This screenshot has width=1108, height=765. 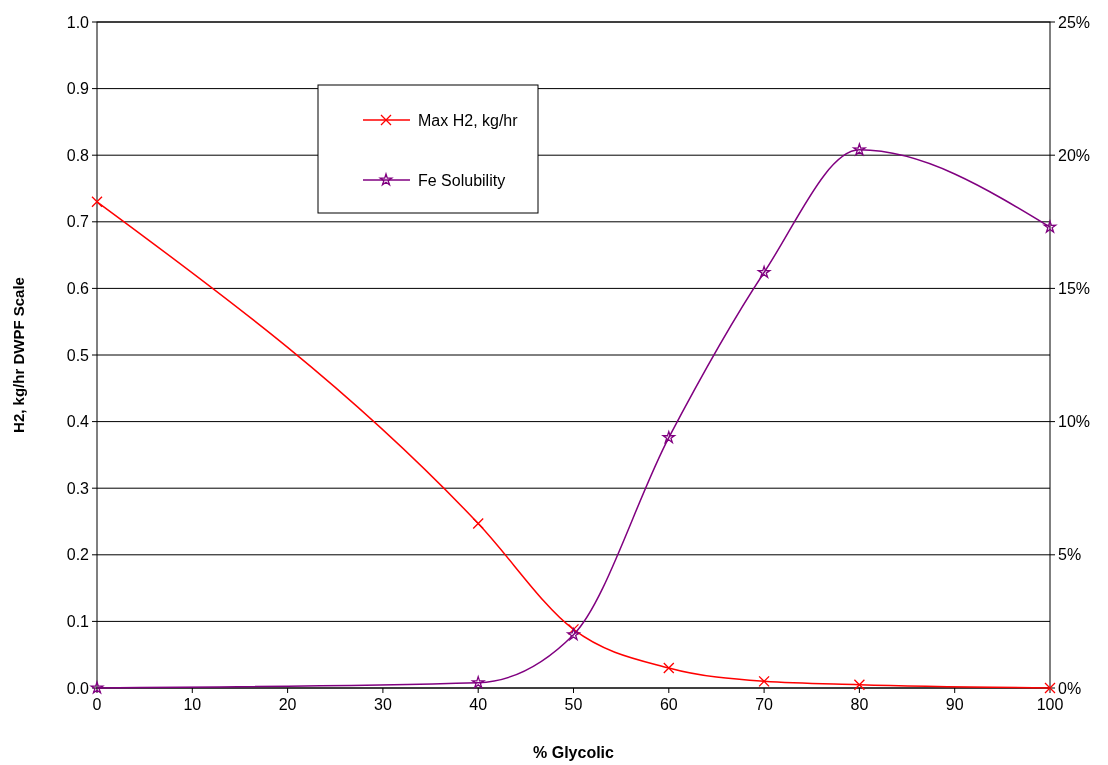 I want to click on y2-tick-label: 25%, so click(x=1074, y=22).